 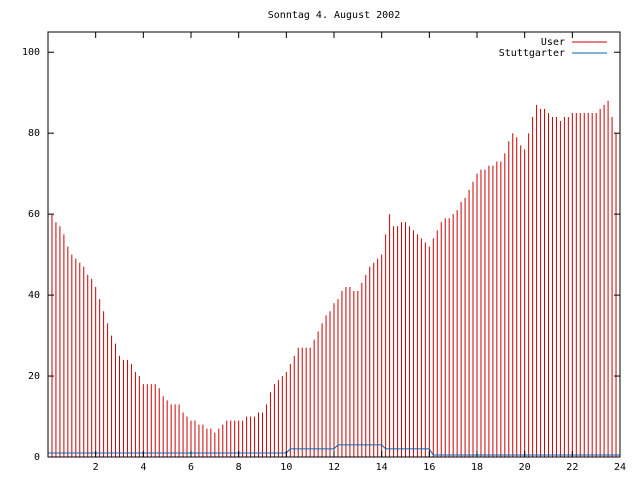 I want to click on y-tick-label: 100, so click(x=31, y=52).